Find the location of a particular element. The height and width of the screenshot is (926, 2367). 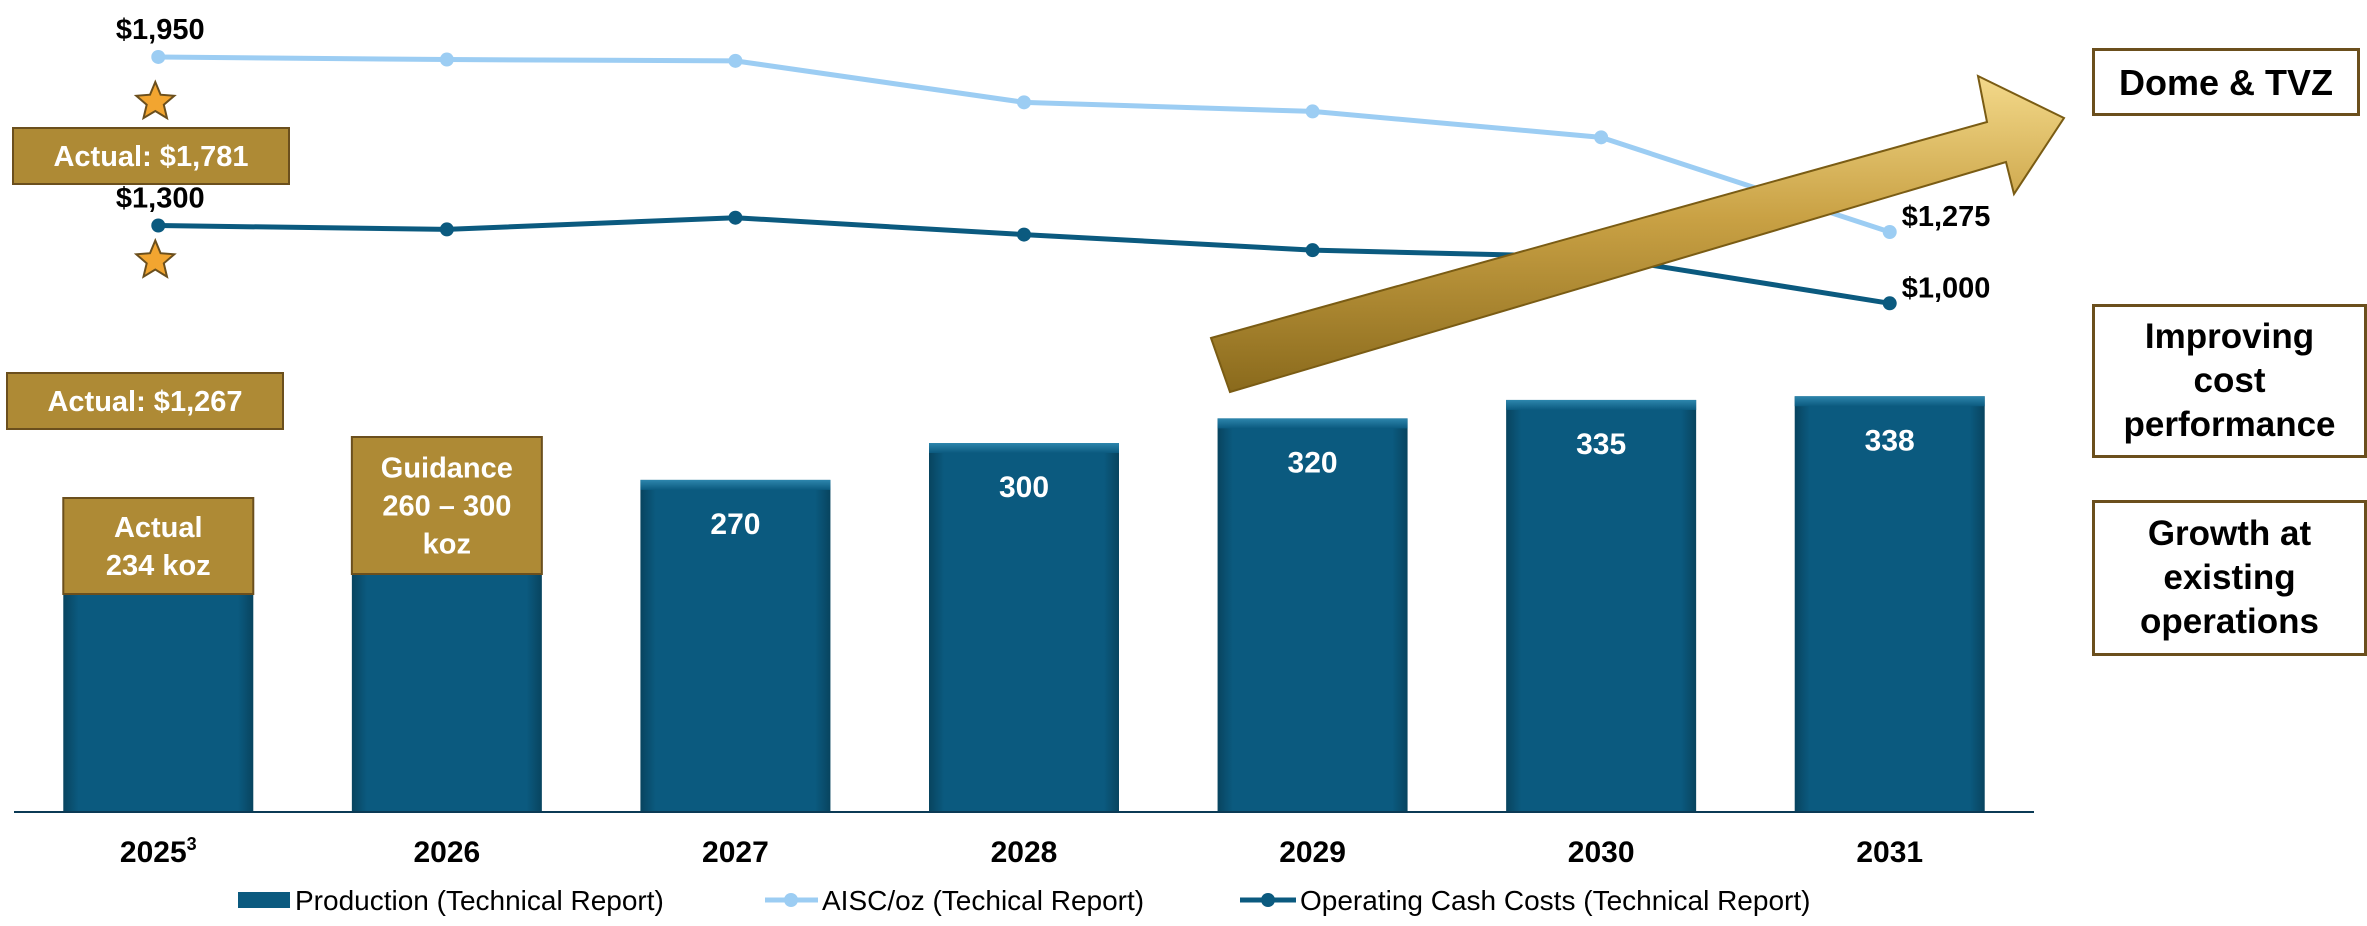

production-bar-cap-2027 is located at coordinates (735, 484).